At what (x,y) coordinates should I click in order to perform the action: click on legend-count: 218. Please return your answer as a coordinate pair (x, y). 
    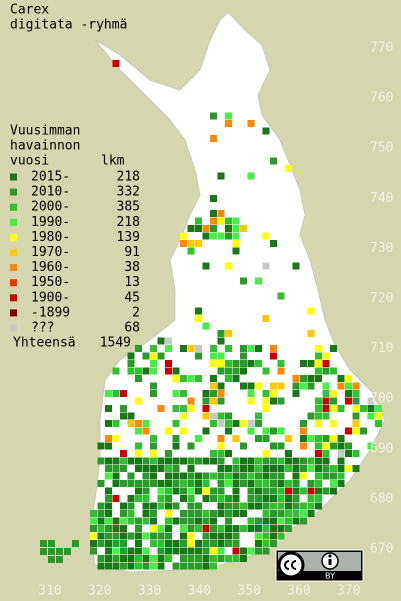
    Looking at the image, I should click on (128, 177).